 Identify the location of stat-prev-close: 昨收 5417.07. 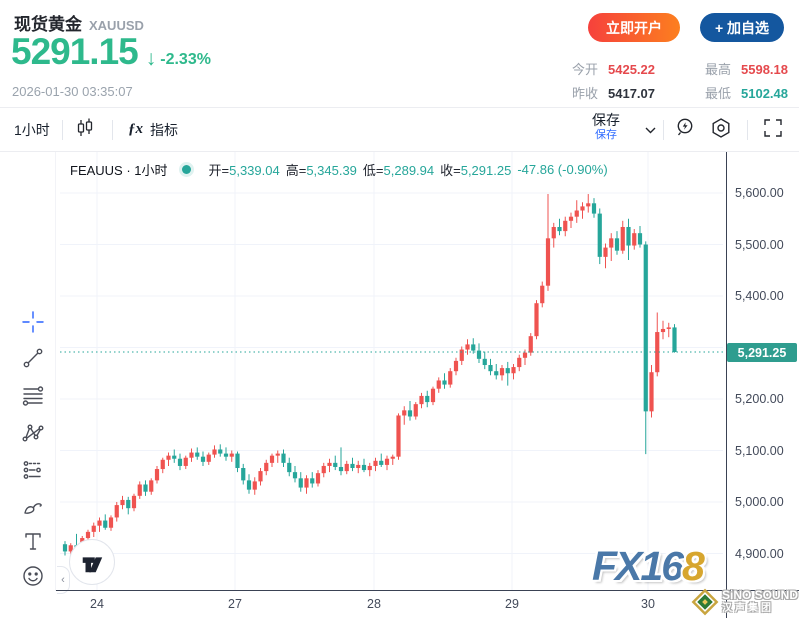
(614, 93).